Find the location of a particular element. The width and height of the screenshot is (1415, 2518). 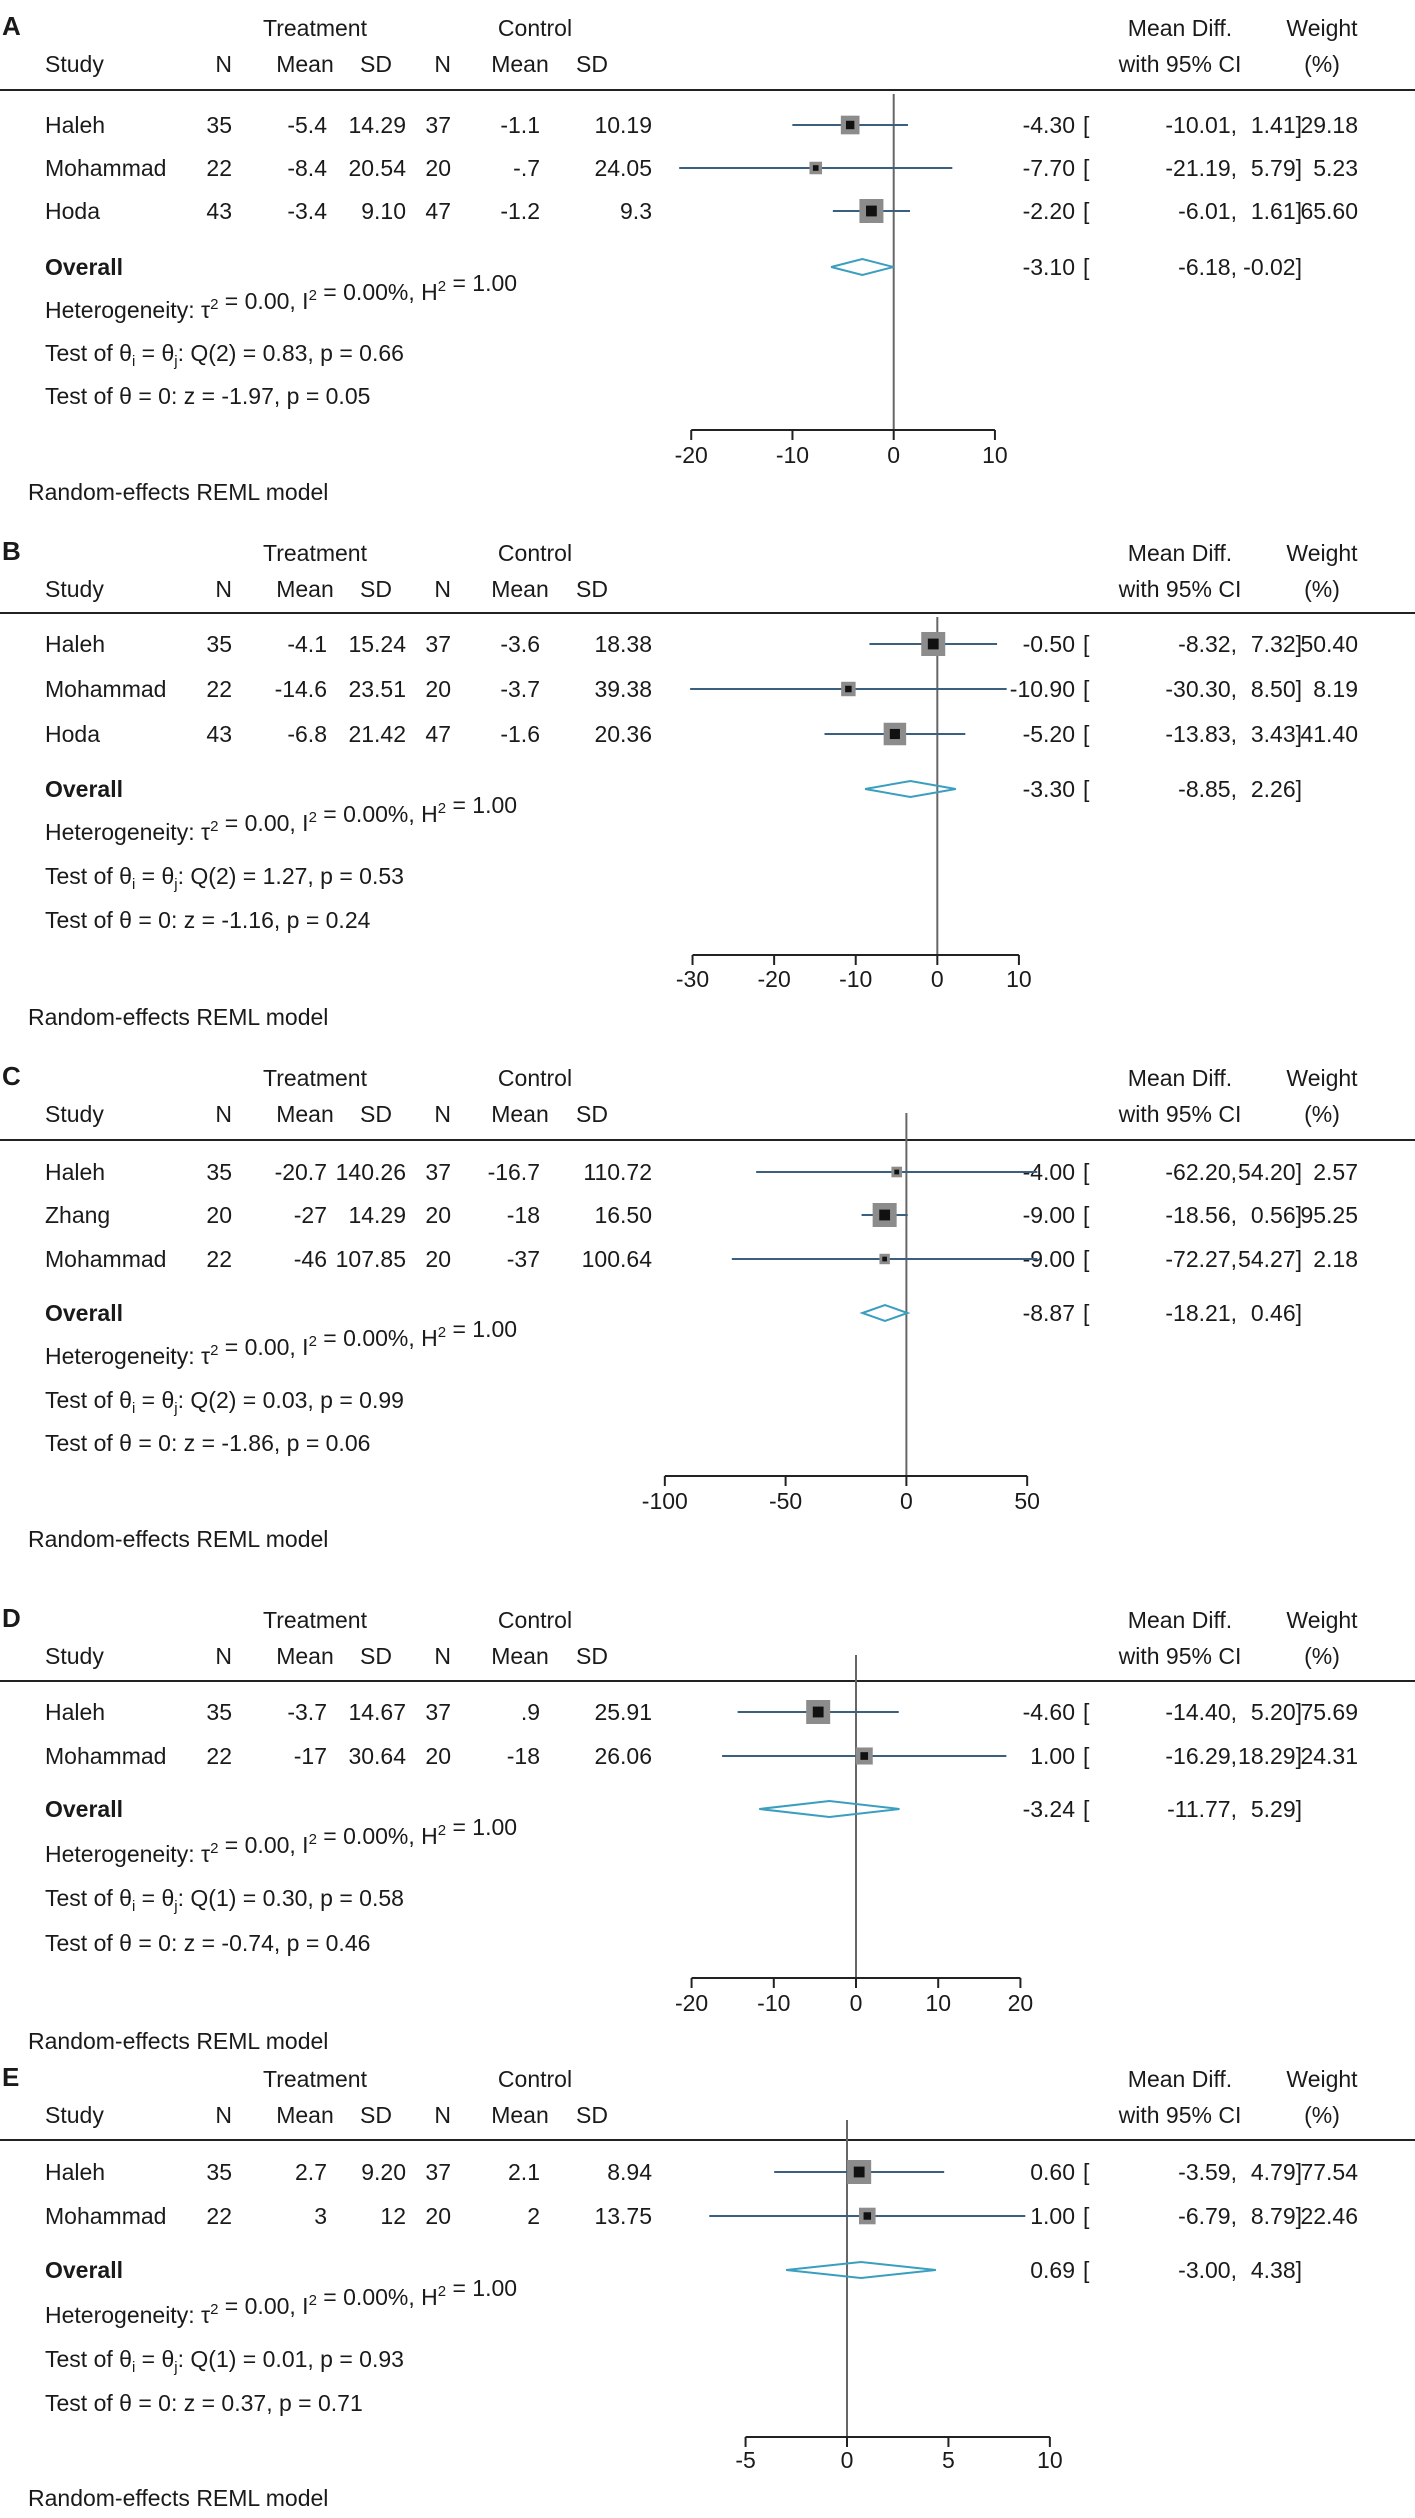

control-mean: -.7 is located at coordinates (526, 168).